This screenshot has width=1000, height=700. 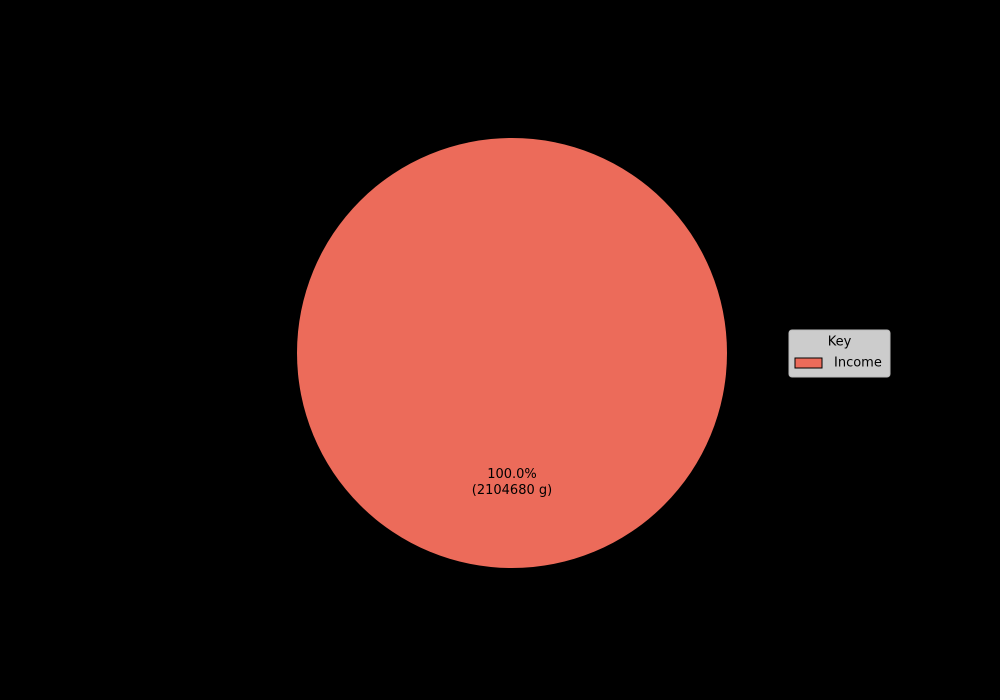 I want to click on legend-swatch, so click(x=808, y=363).